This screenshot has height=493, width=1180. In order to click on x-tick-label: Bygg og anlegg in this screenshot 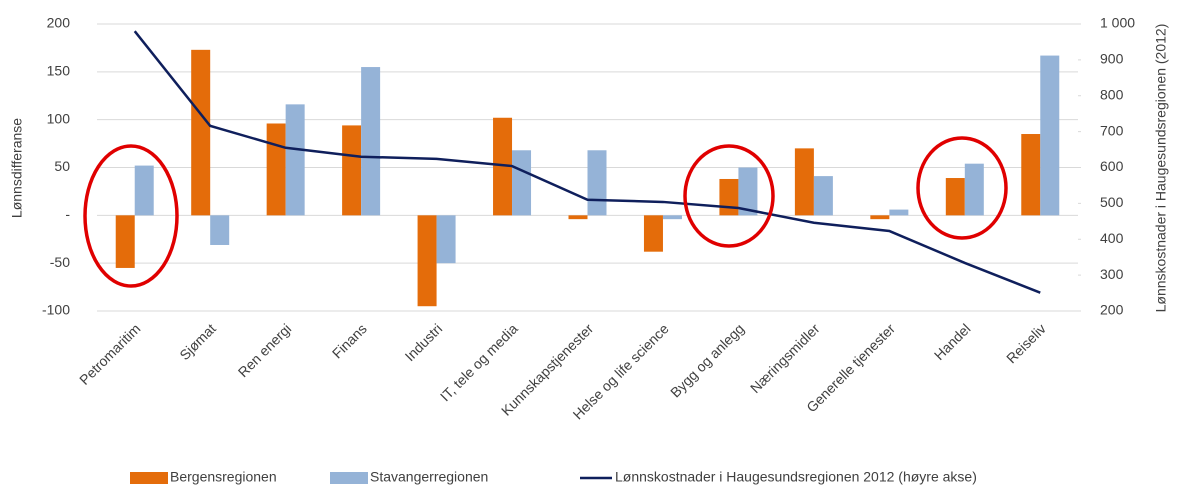, I will do `click(707, 360)`.